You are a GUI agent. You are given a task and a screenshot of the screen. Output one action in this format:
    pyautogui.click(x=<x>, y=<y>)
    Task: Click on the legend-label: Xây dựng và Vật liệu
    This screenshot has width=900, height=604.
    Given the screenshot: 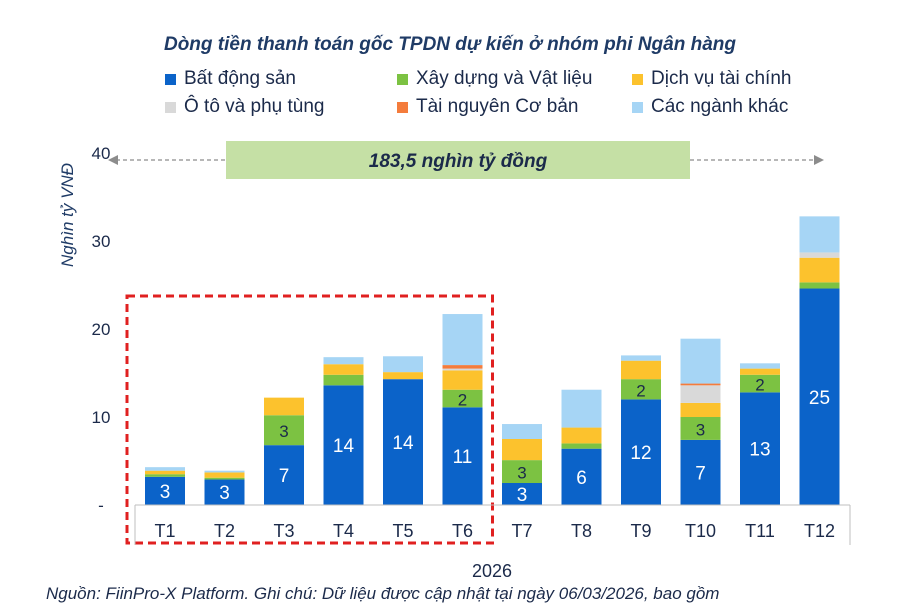 What is the action you would take?
    pyautogui.click(x=504, y=78)
    